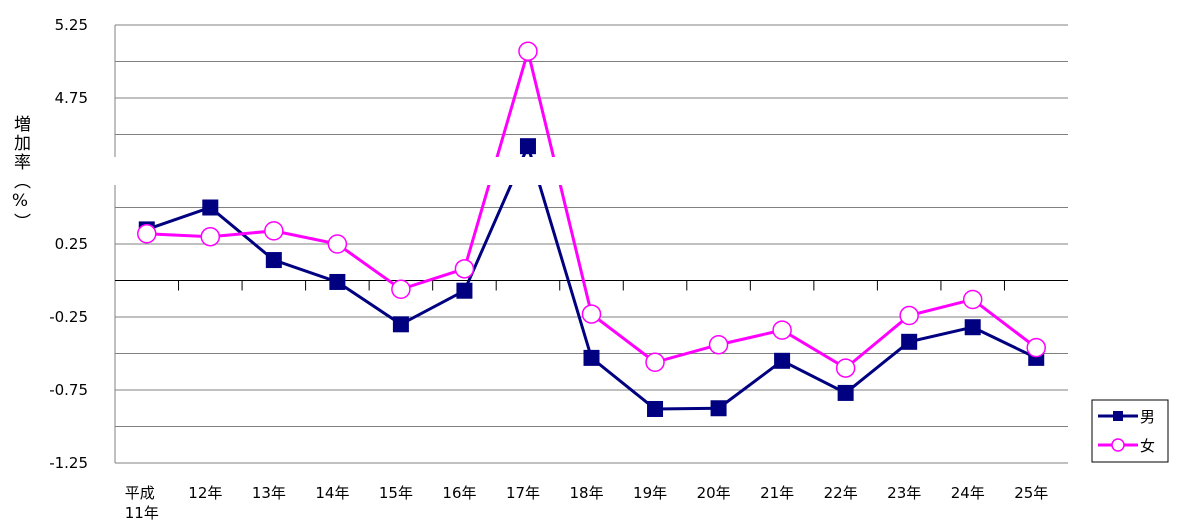 This screenshot has width=1180, height=532. I want to click on y-tick-label: -0.25, so click(68, 317).